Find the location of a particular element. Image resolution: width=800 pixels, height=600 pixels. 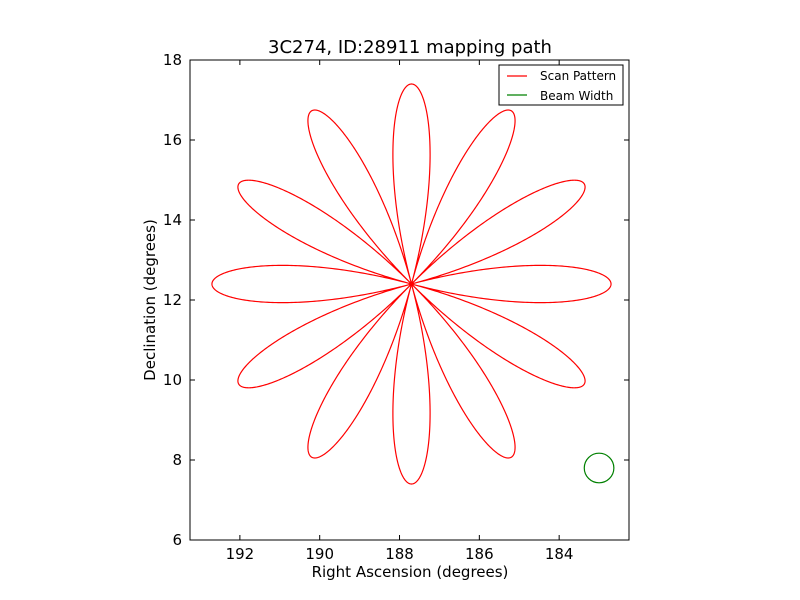

y-tick-label: 8 is located at coordinates (177, 460).